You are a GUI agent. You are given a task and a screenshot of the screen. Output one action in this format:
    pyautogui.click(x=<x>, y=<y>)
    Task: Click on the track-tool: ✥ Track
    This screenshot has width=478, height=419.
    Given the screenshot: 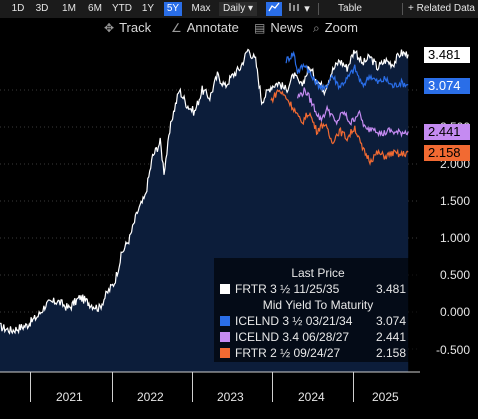 What is the action you would take?
    pyautogui.click(x=127, y=28)
    